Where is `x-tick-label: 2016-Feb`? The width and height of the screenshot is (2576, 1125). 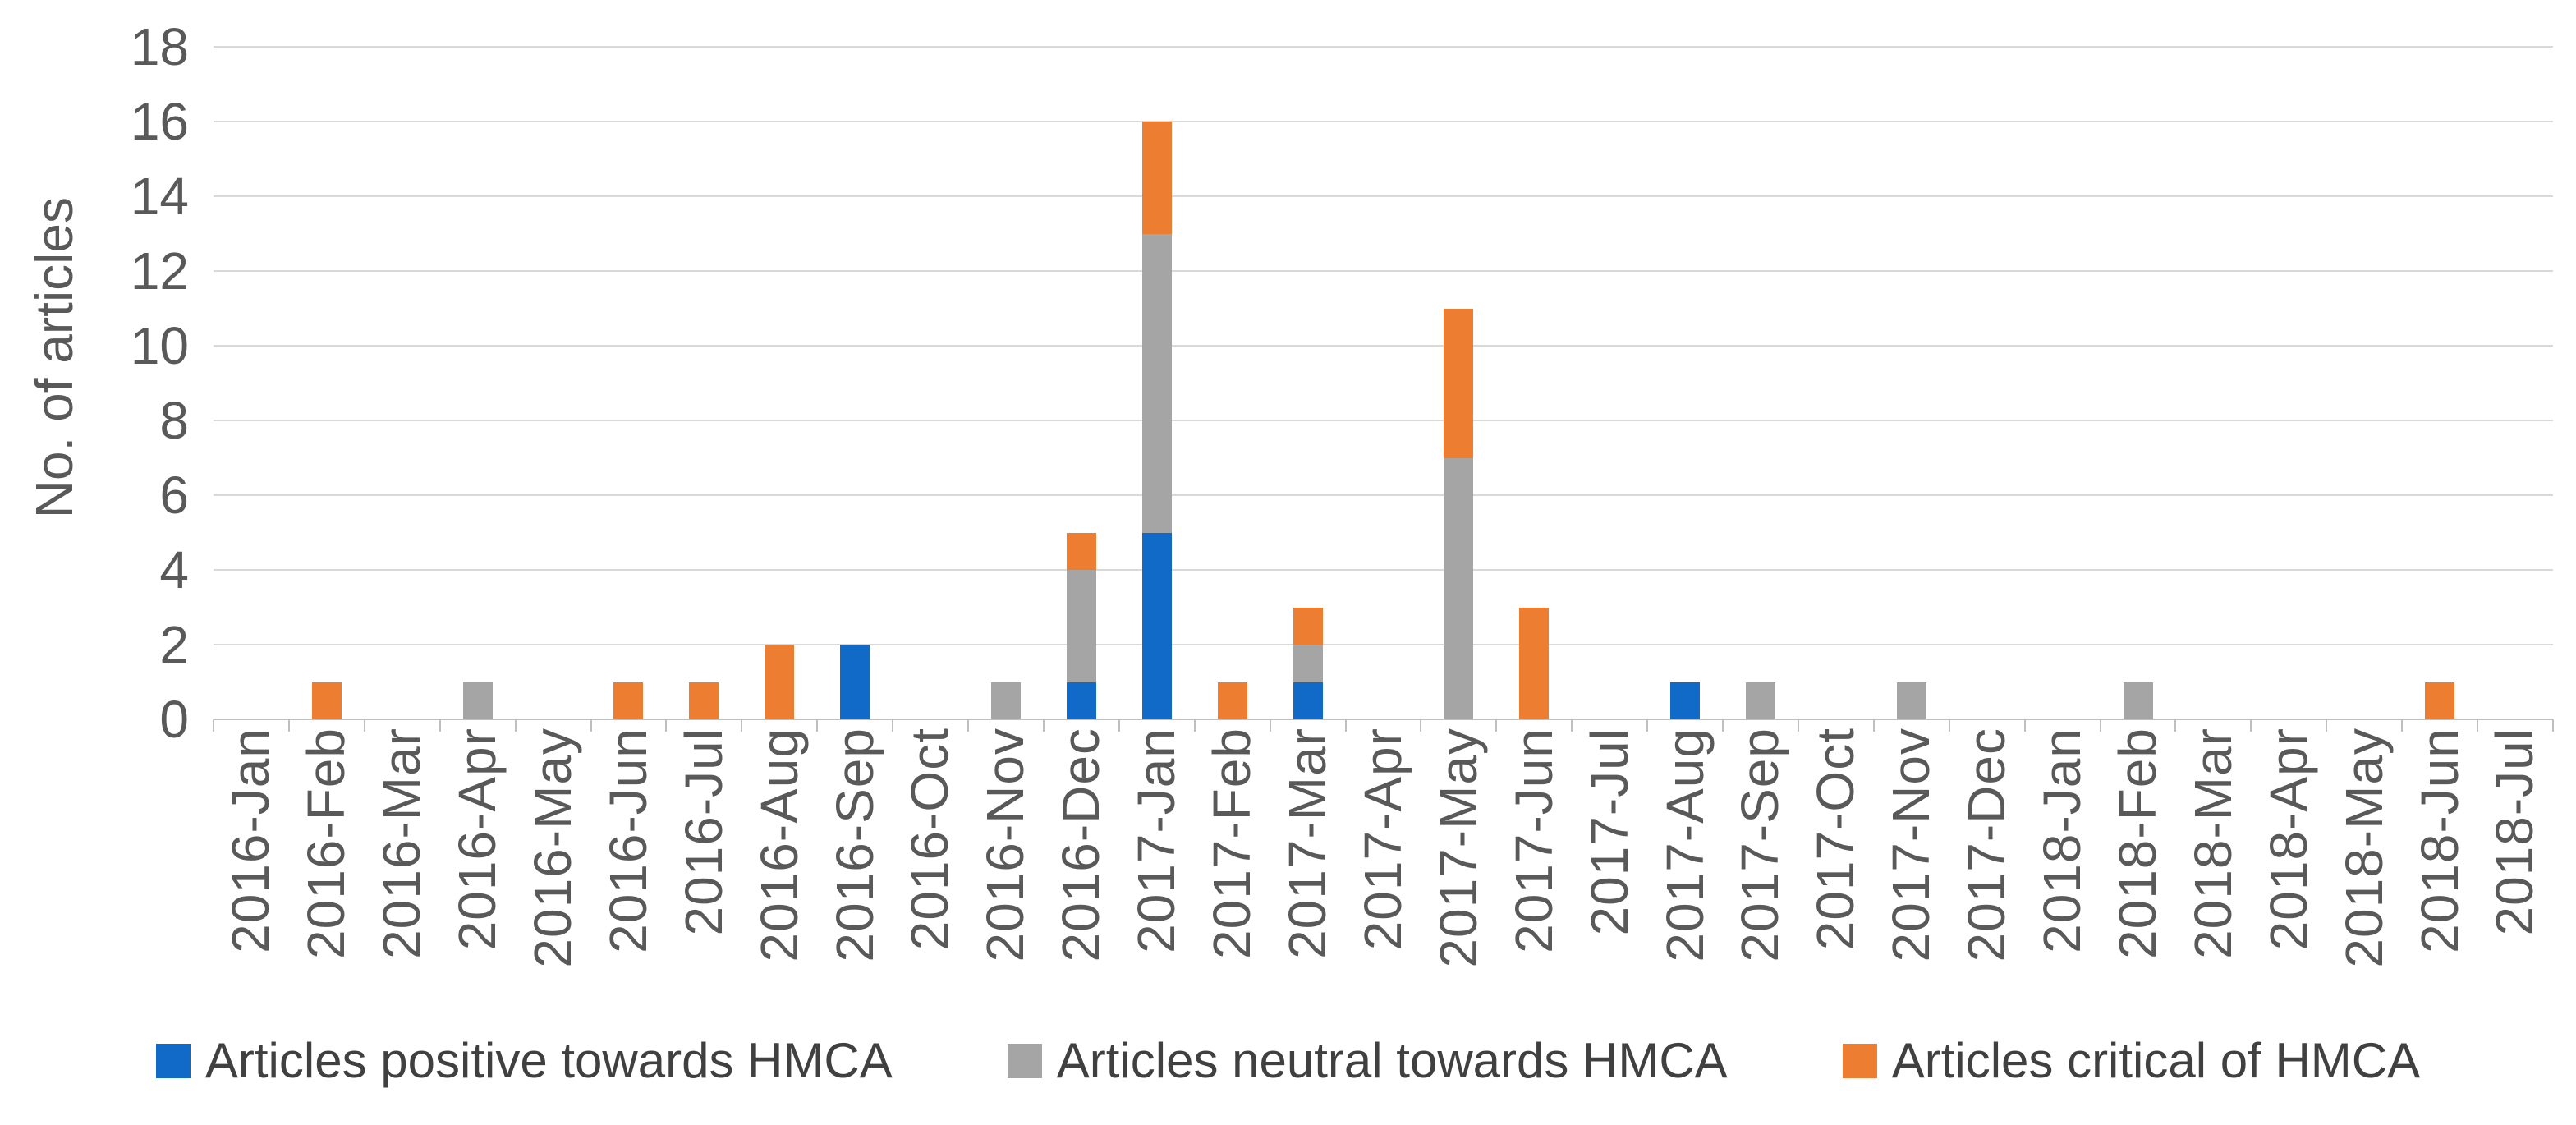
x-tick-label: 2016-Feb is located at coordinates (326, 843).